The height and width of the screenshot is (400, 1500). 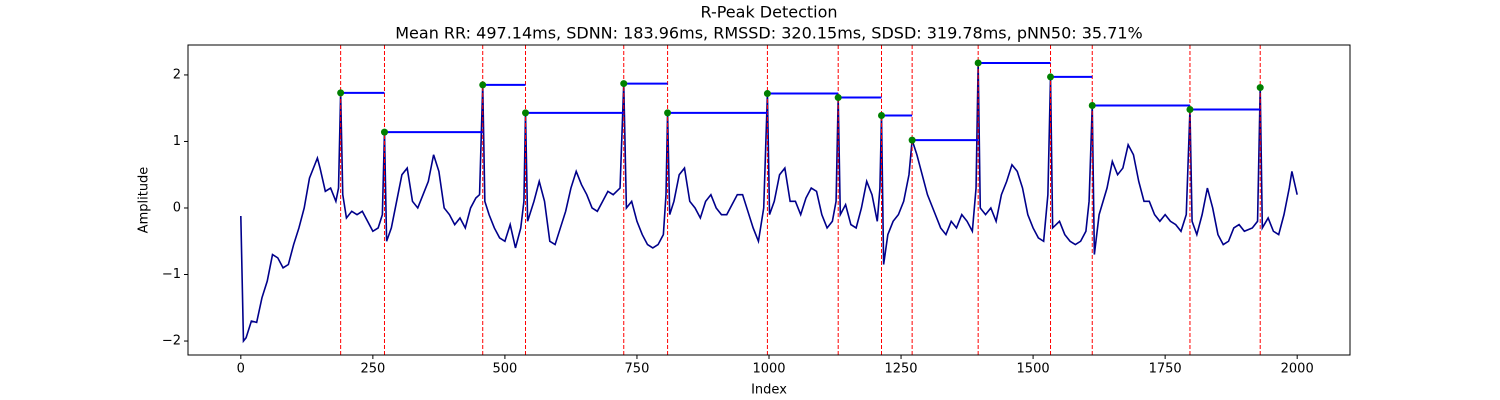 I want to click on y-tick-label: −2, so click(x=171, y=341).